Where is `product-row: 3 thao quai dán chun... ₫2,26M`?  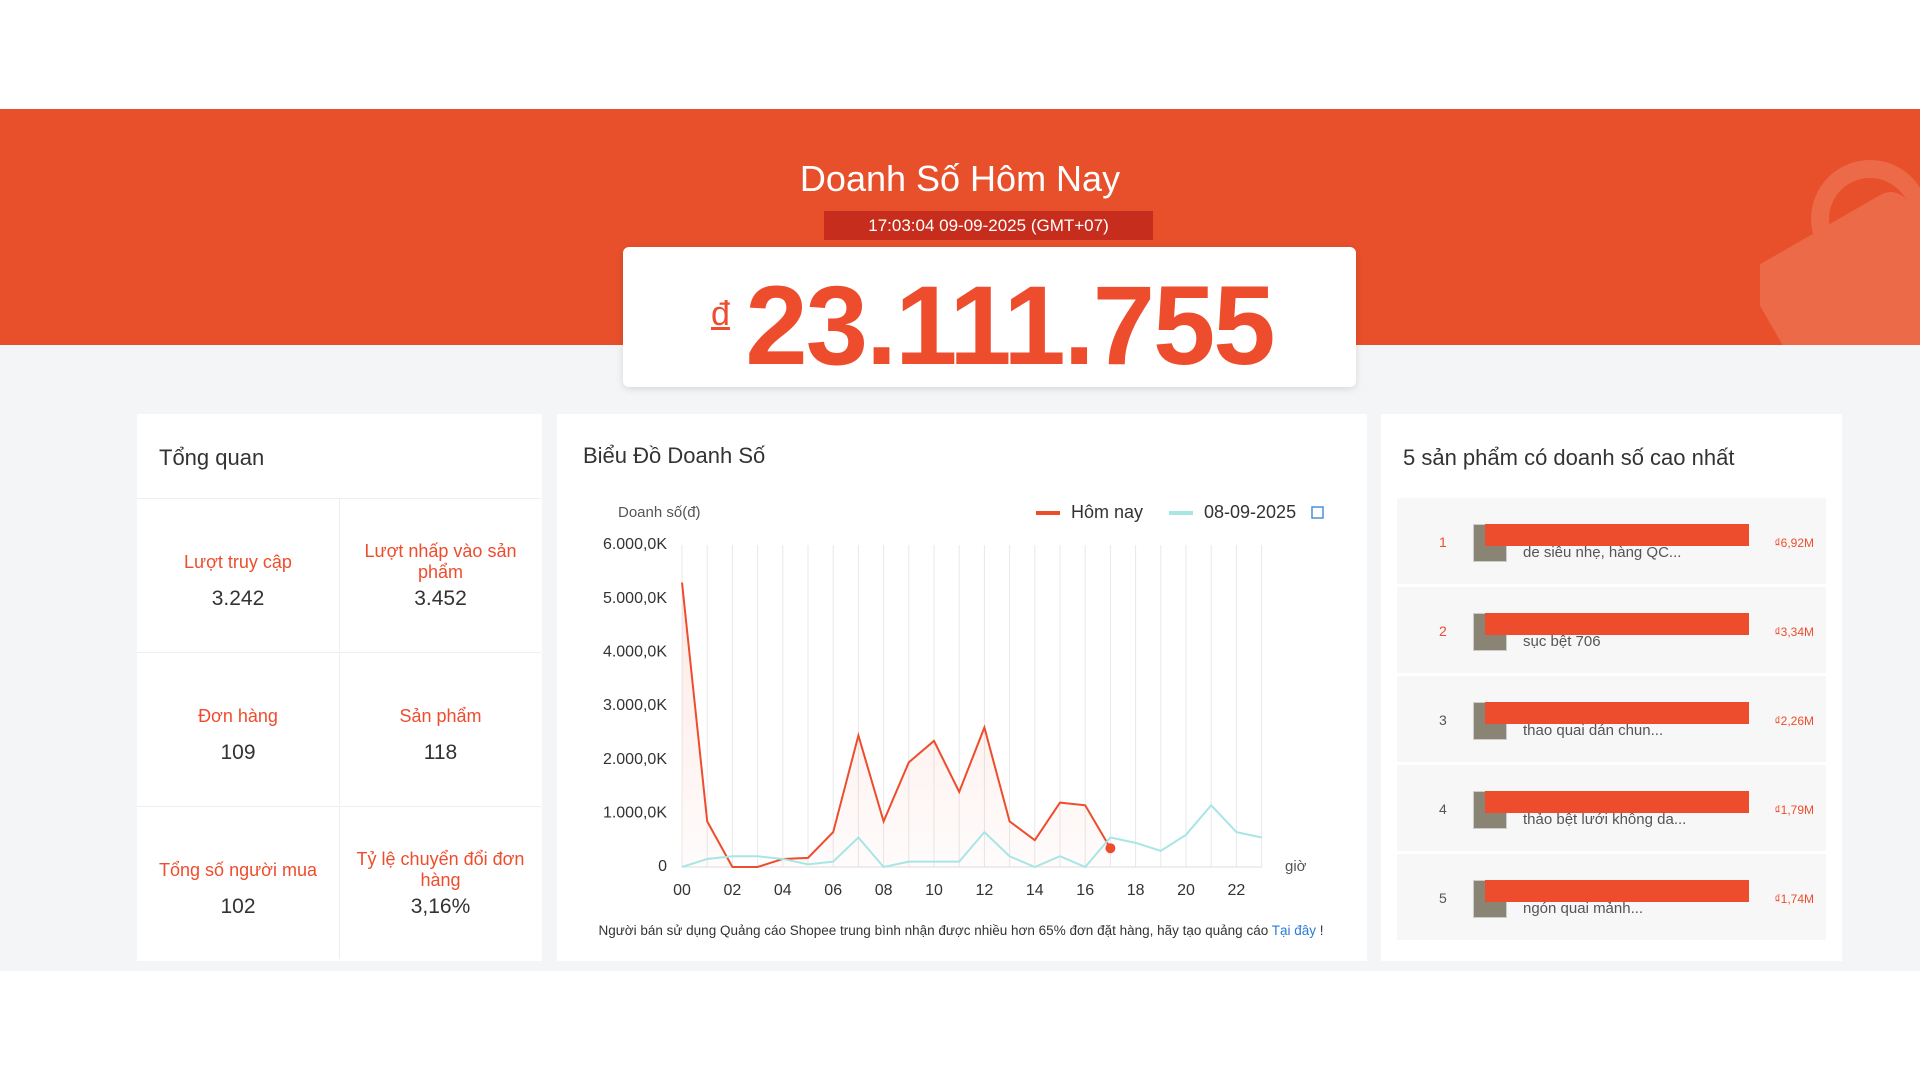 product-row: 3 thao quai dán chun... ₫2,26M is located at coordinates (1611, 719).